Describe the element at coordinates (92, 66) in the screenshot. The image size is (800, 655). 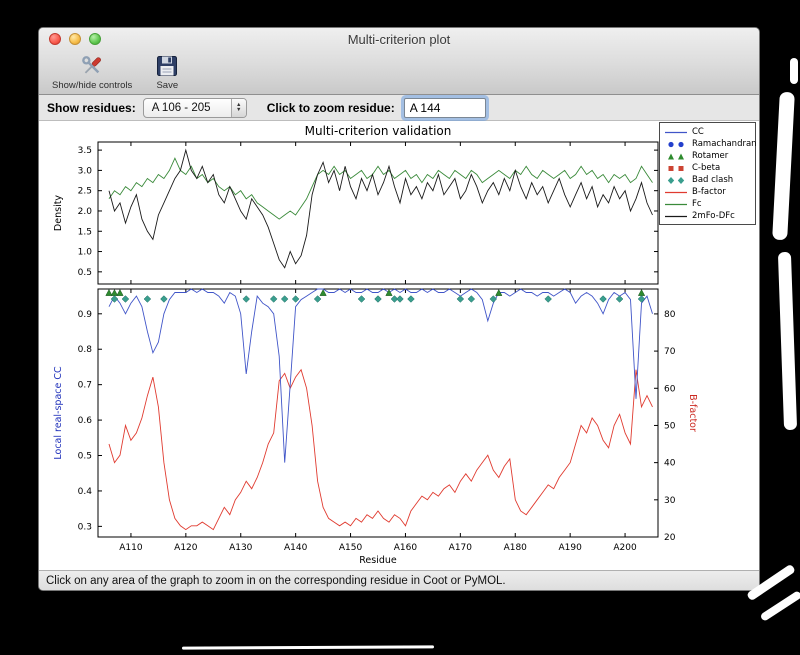
I see `tools-icon` at that location.